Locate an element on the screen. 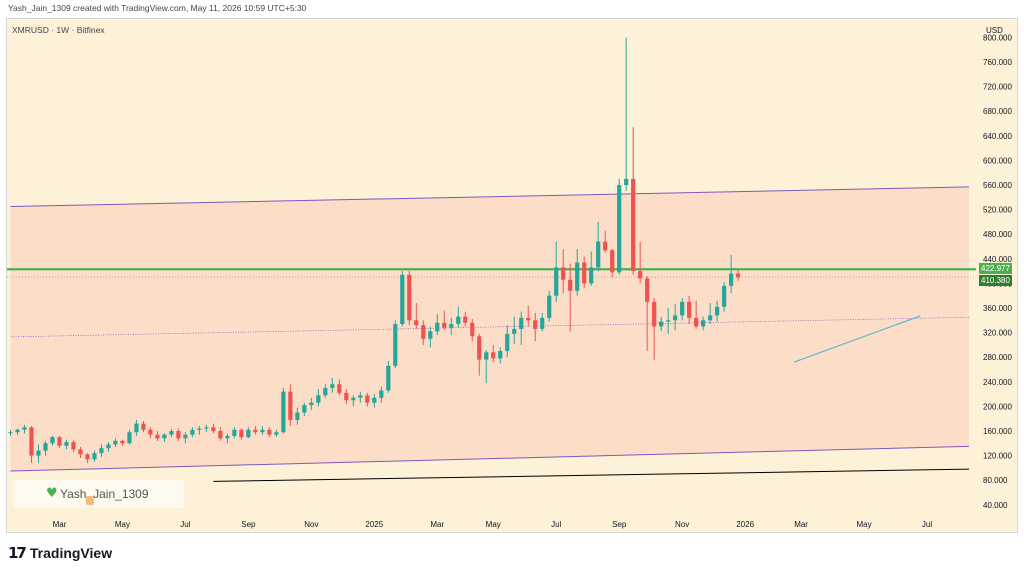  x-tick-label: Jul is located at coordinates (556, 524).